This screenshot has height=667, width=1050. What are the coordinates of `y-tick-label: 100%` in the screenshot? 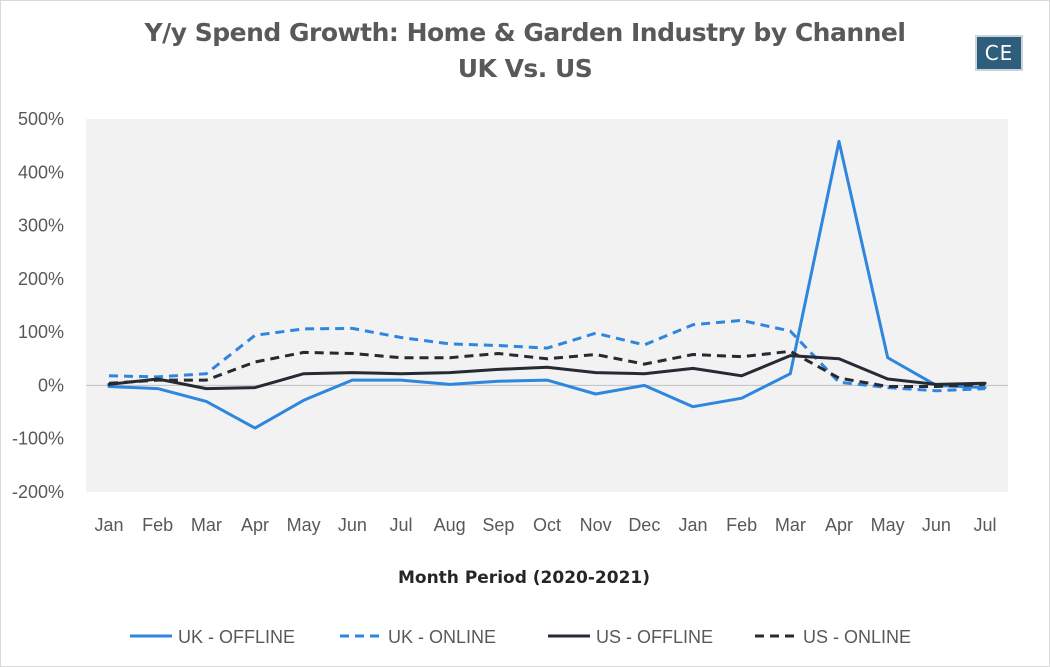 It's located at (41, 332).